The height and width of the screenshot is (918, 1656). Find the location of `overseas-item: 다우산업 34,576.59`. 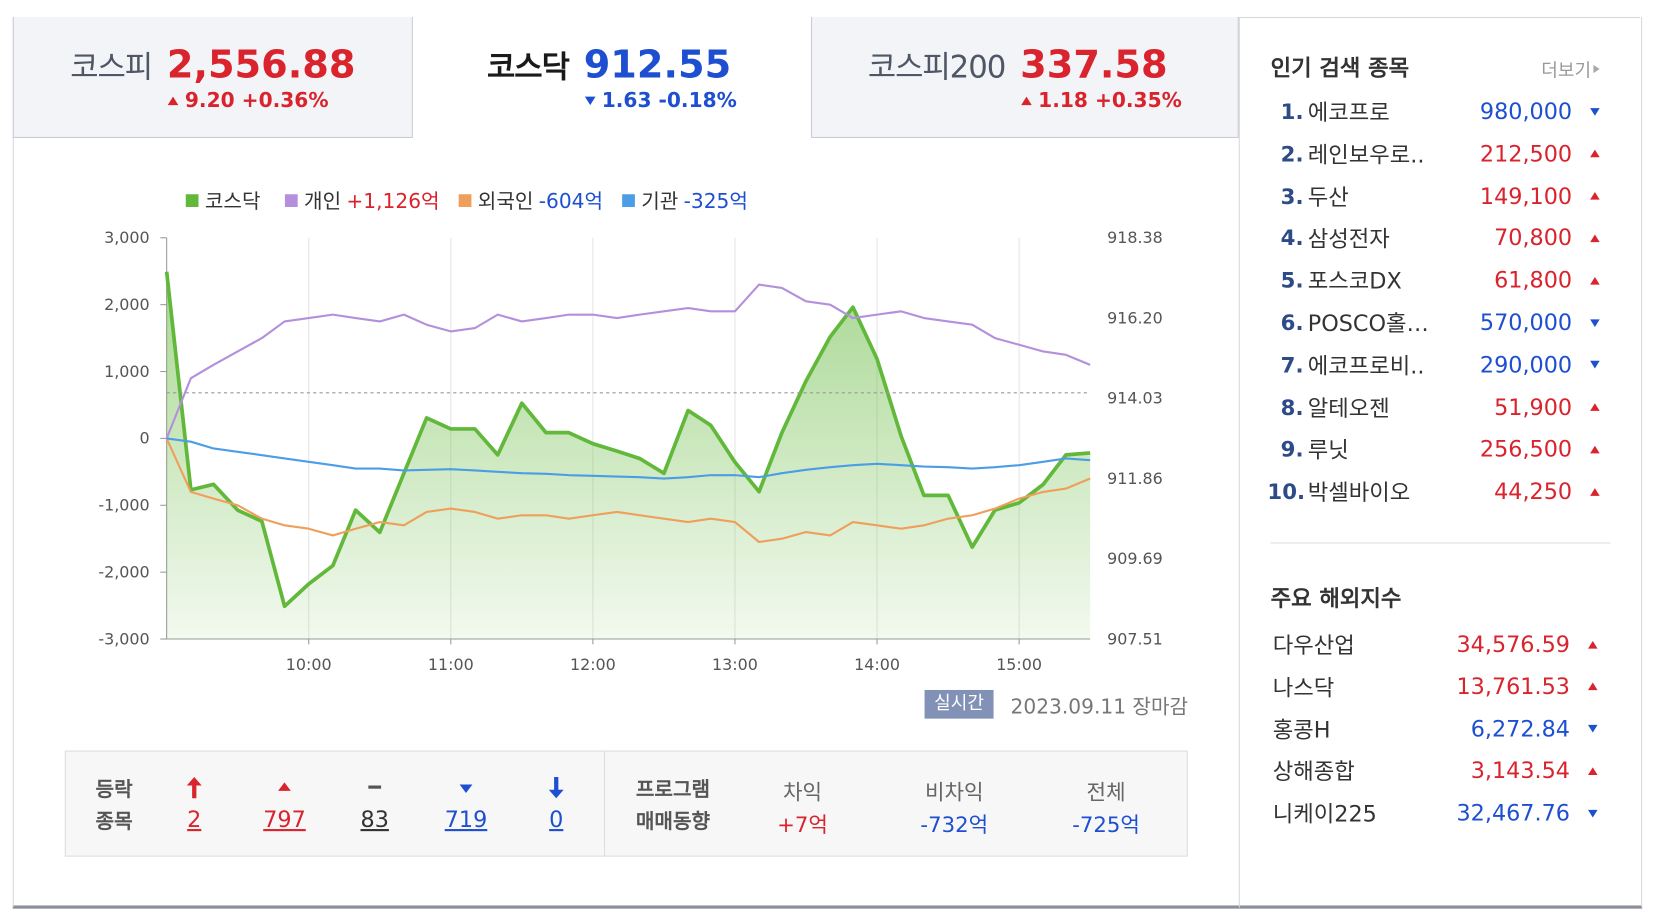

overseas-item: 다우산업 34,576.59 is located at coordinates (1443, 644).